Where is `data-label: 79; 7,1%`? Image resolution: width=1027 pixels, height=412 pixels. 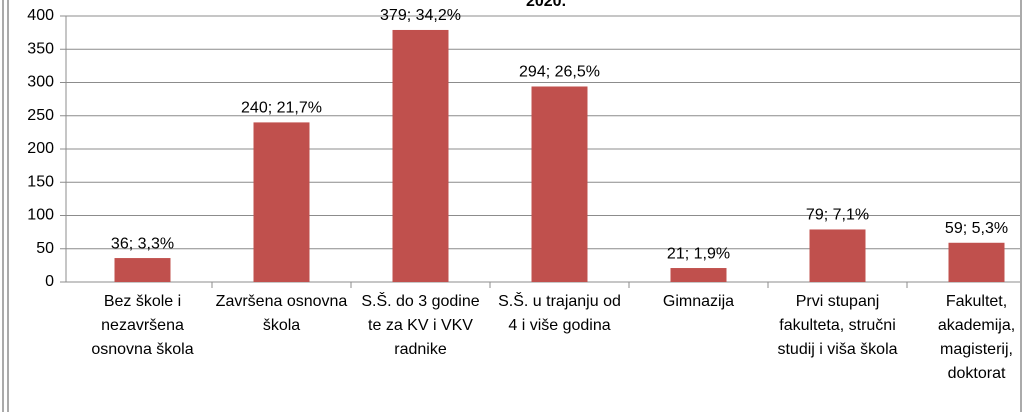 data-label: 79; 7,1% is located at coordinates (837, 215).